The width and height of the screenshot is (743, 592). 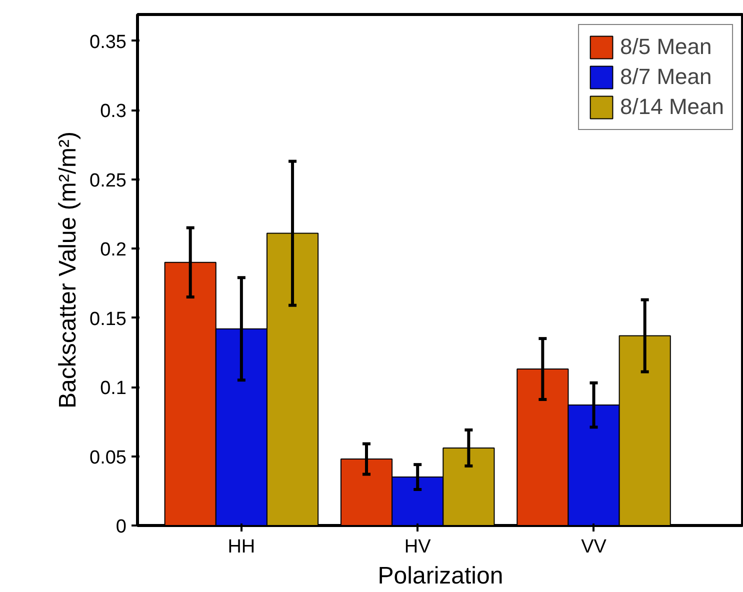 I want to click on x-tick-label: HH, so click(x=242, y=547).